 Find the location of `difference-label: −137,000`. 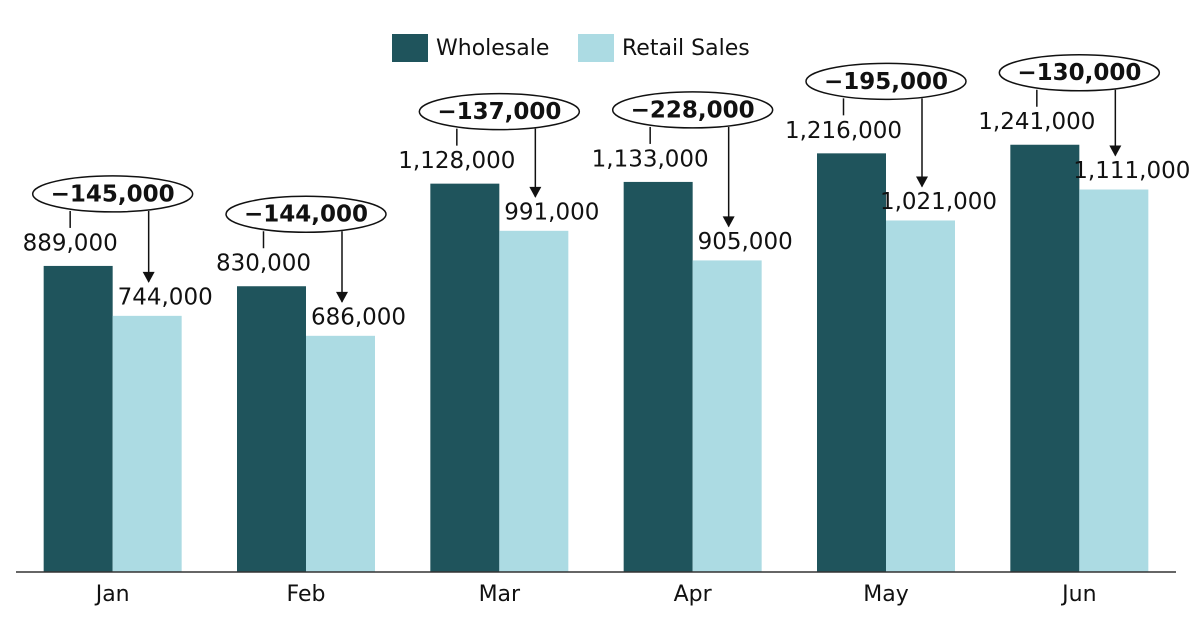

difference-label: −137,000 is located at coordinates (499, 112).